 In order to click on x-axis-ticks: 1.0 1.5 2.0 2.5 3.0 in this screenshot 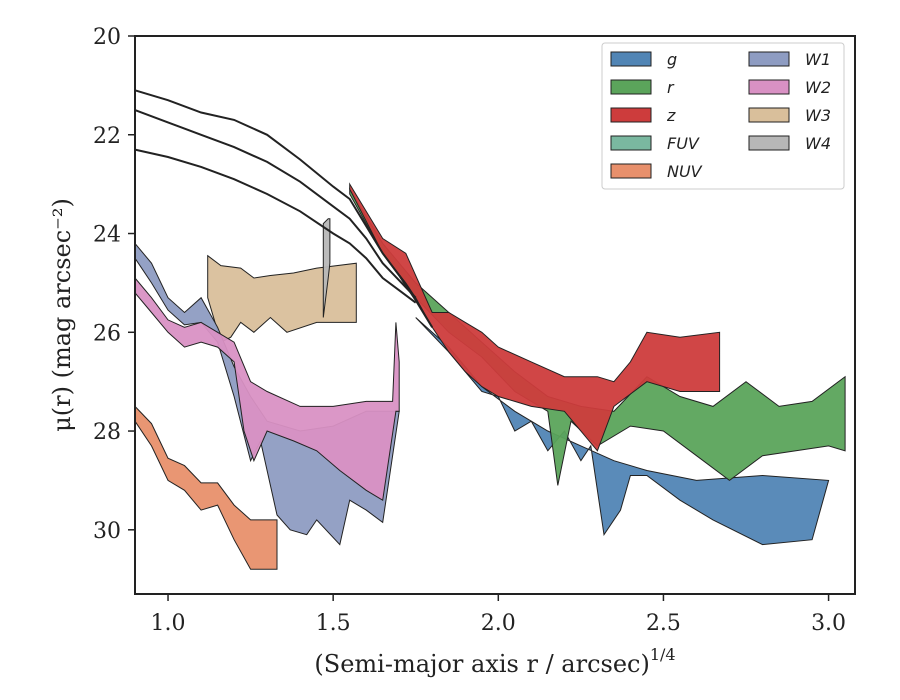, I will do `click(498, 615)`.